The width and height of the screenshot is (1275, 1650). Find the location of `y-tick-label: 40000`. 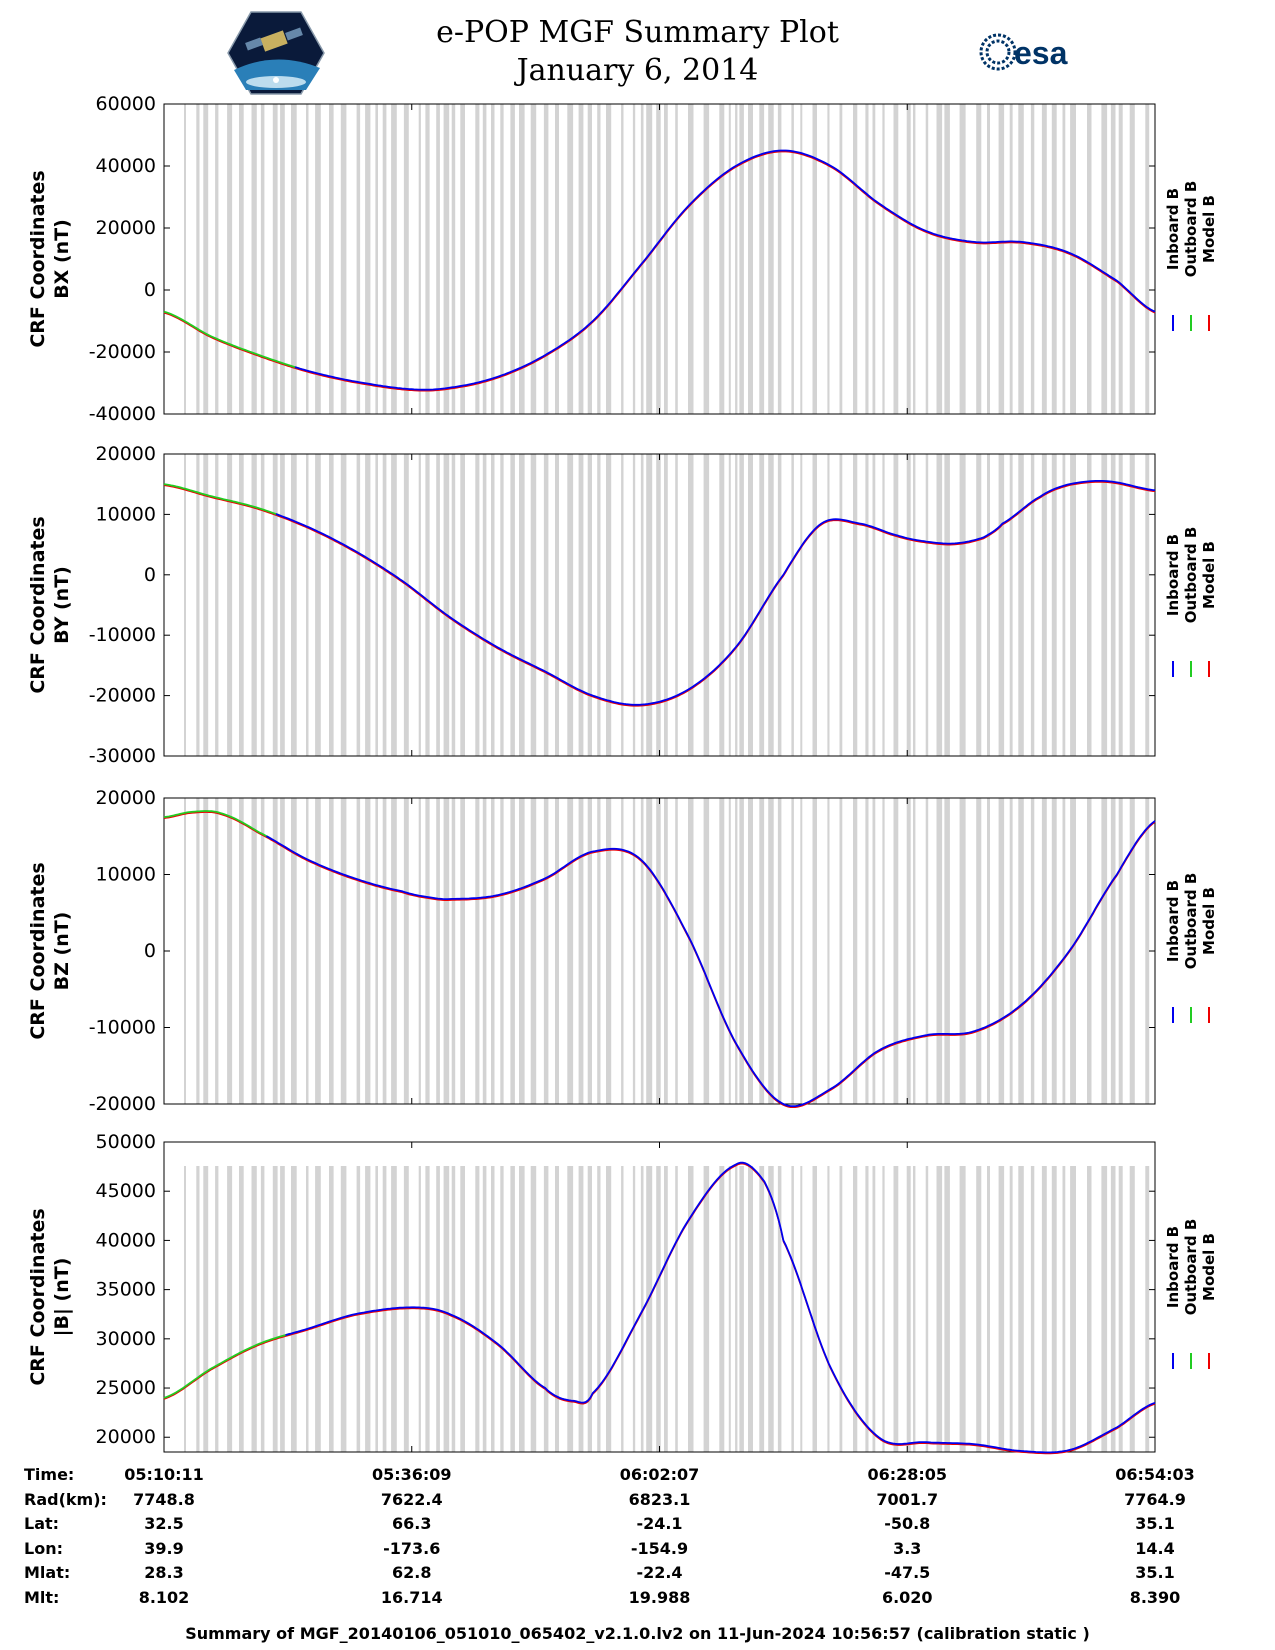

y-tick-label: 40000 is located at coordinates (126, 166).